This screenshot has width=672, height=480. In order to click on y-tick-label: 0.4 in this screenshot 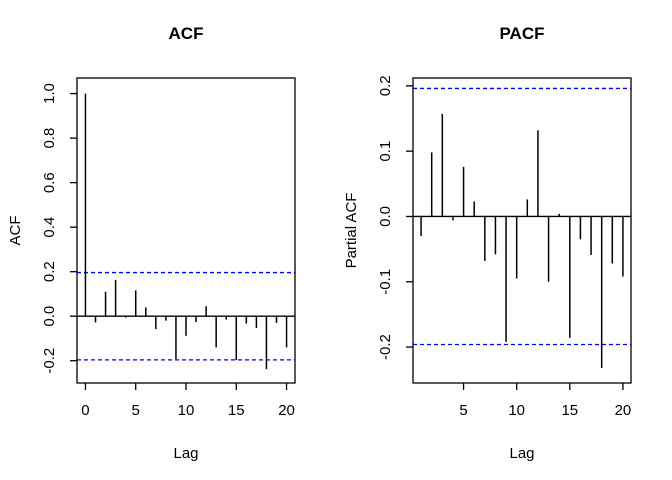, I will do `click(49, 227)`.